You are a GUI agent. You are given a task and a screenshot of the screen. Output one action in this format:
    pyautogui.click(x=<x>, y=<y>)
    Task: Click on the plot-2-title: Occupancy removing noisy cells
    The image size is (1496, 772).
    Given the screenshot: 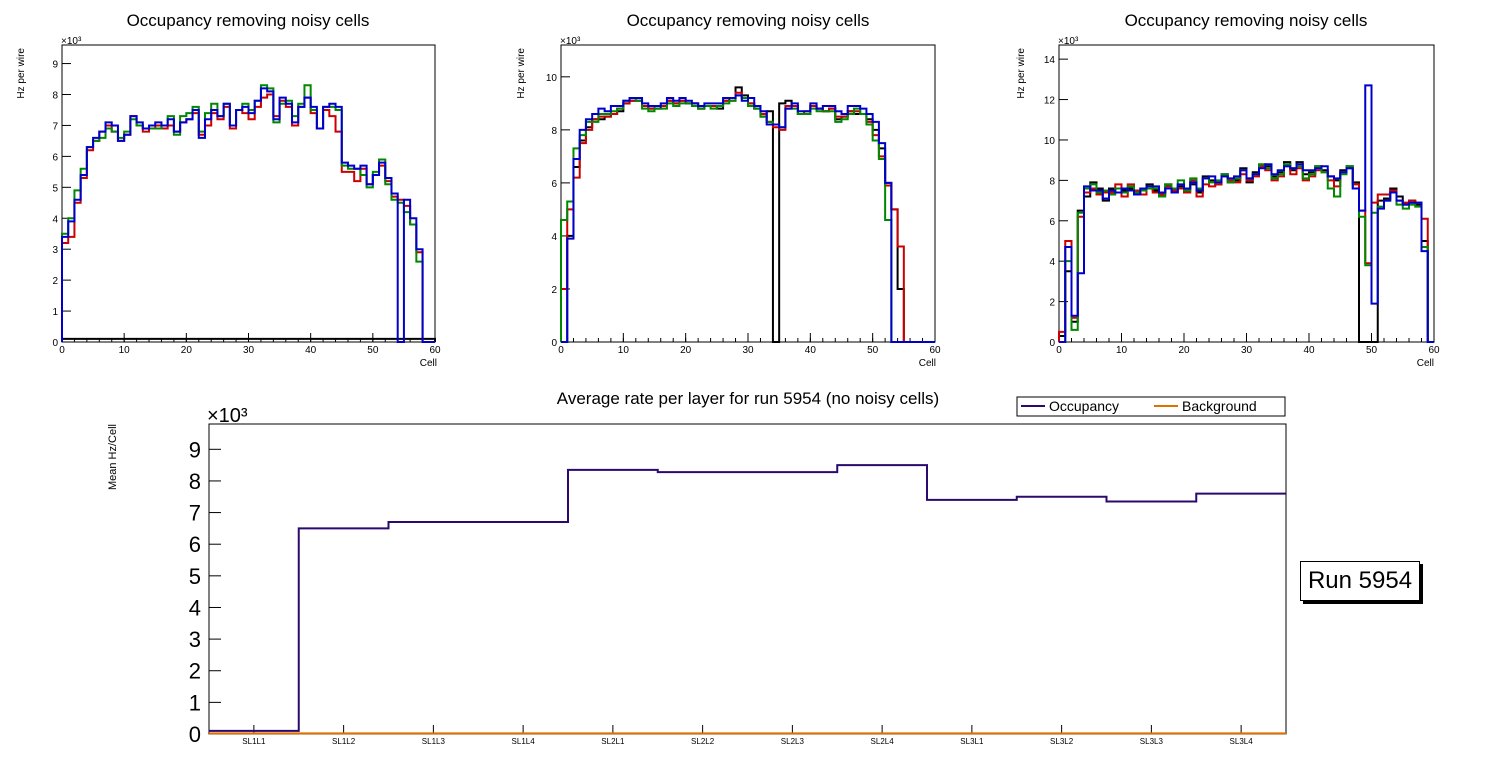 What is the action you would take?
    pyautogui.click(x=748, y=20)
    